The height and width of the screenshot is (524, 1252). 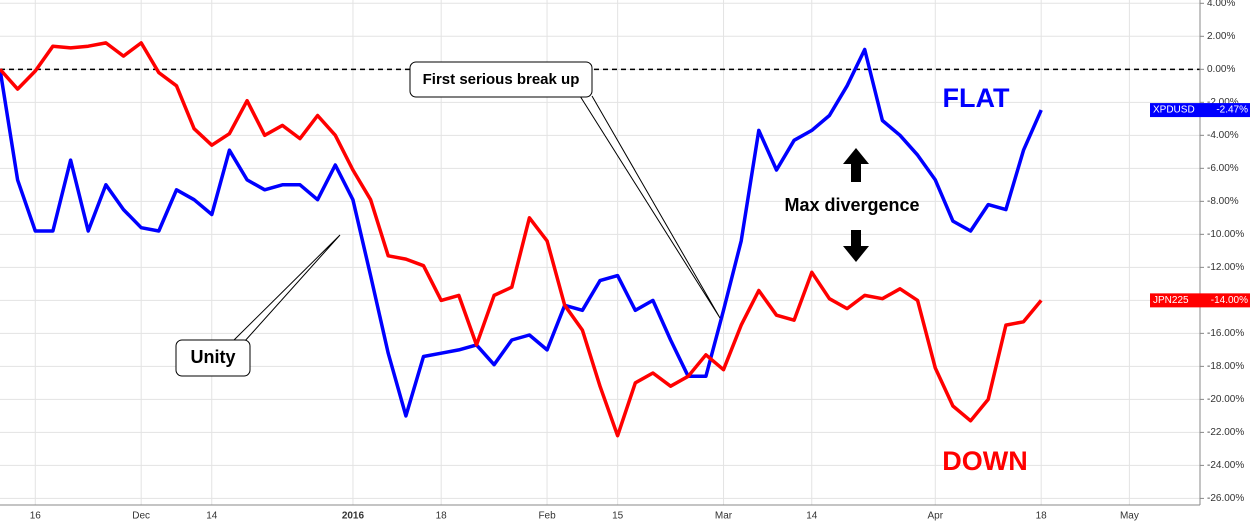 I want to click on annotation: DOWN, so click(x=984, y=461).